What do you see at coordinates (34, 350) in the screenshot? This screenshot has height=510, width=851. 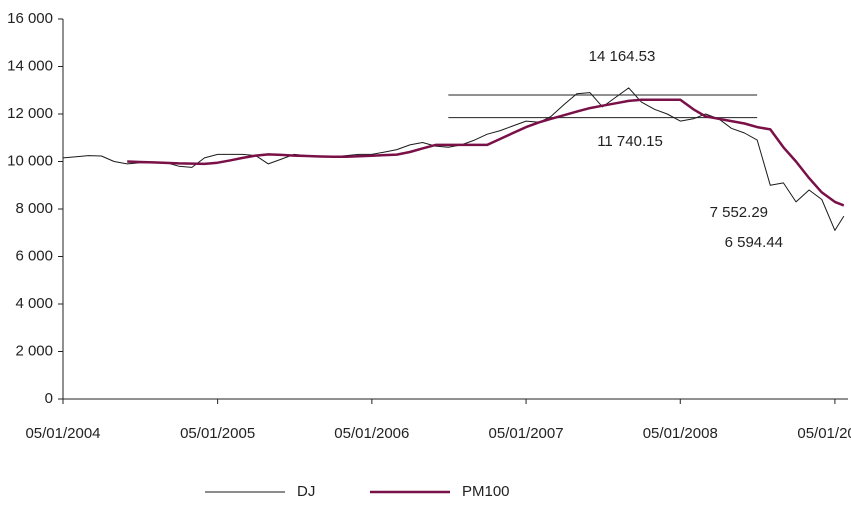 I see `y-tick-label: 2 000` at bounding box center [34, 350].